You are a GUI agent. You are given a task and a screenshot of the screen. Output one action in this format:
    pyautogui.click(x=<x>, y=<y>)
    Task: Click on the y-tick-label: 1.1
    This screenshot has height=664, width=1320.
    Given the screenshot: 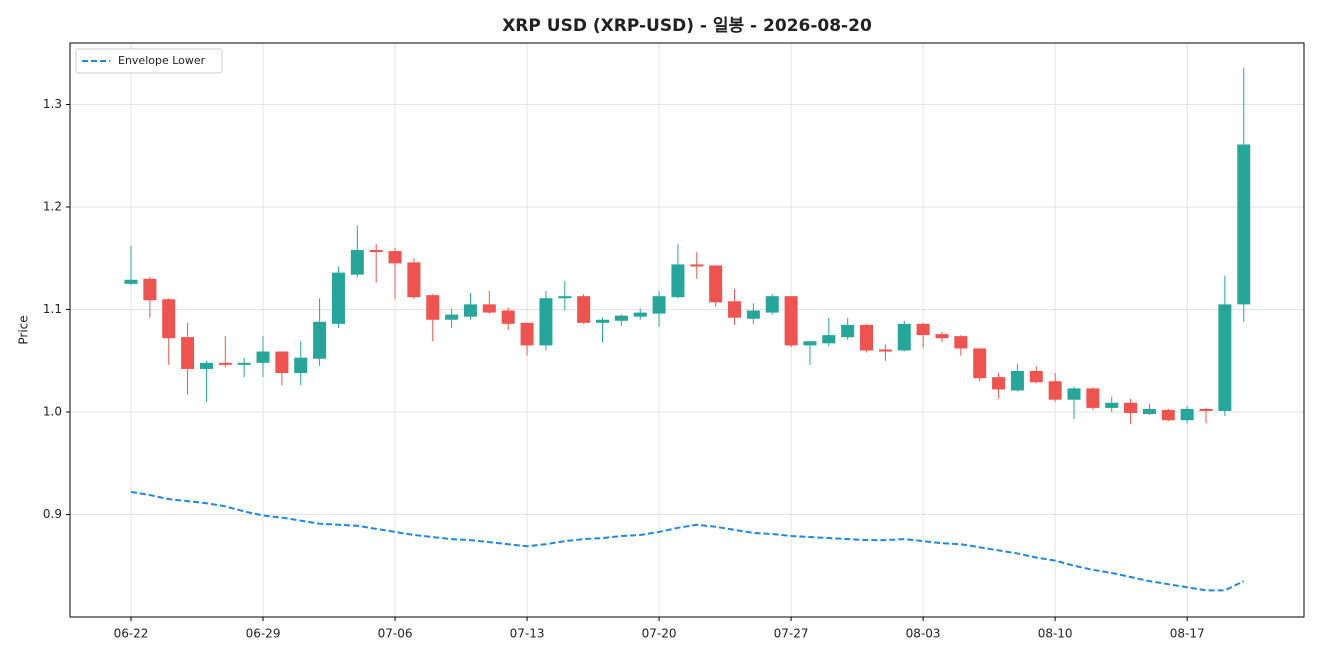 What is the action you would take?
    pyautogui.click(x=52, y=309)
    